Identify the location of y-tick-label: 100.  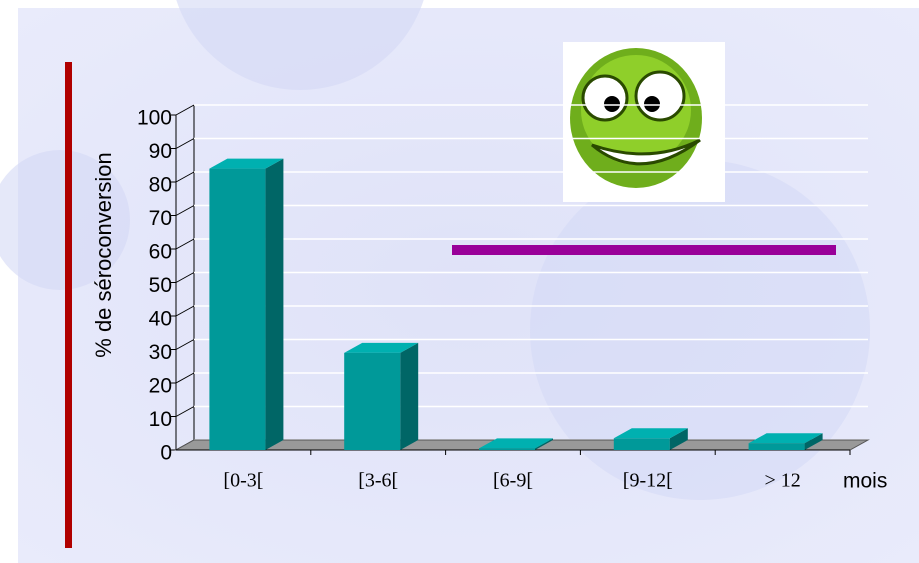
(154, 118).